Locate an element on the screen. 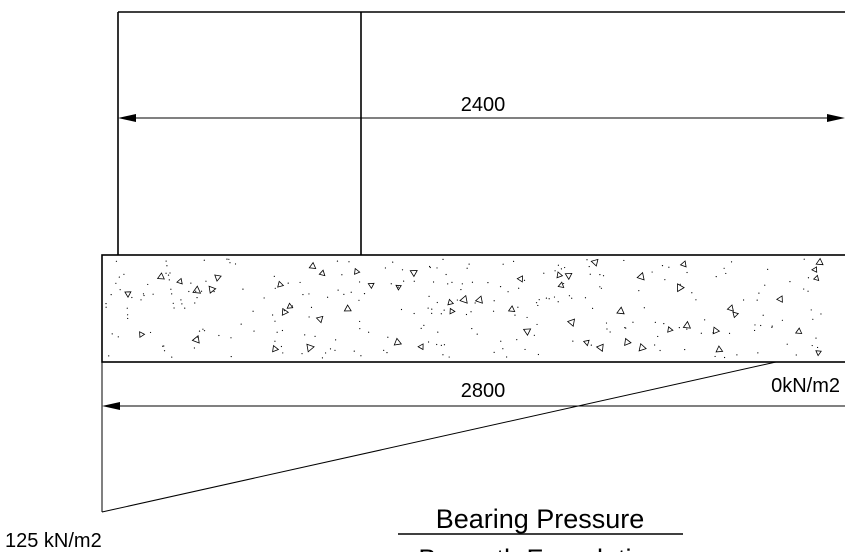 Image resolution: width=845 pixels, height=552 pixels. dim-label: 2400 is located at coordinates (483, 105).